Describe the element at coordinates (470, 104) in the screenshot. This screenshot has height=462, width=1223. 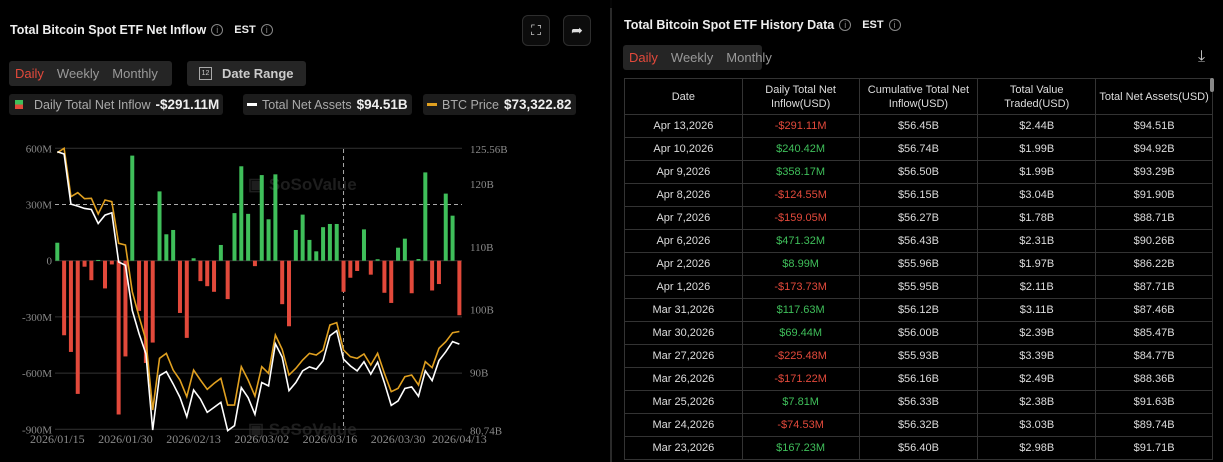
I see `legend-label: BTC Price` at that location.